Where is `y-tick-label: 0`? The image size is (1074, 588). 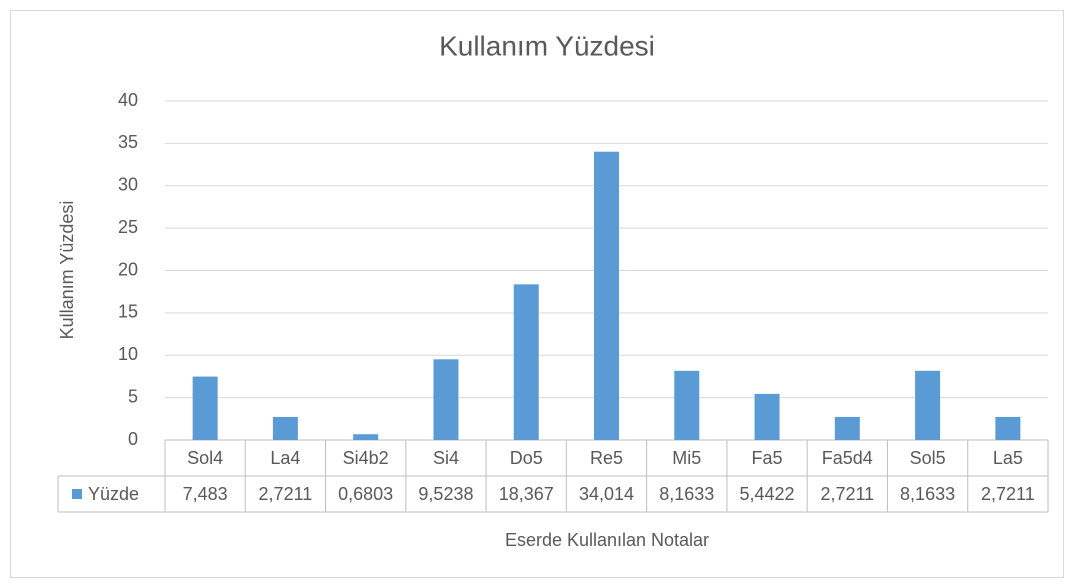
y-tick-label: 0 is located at coordinates (133, 439).